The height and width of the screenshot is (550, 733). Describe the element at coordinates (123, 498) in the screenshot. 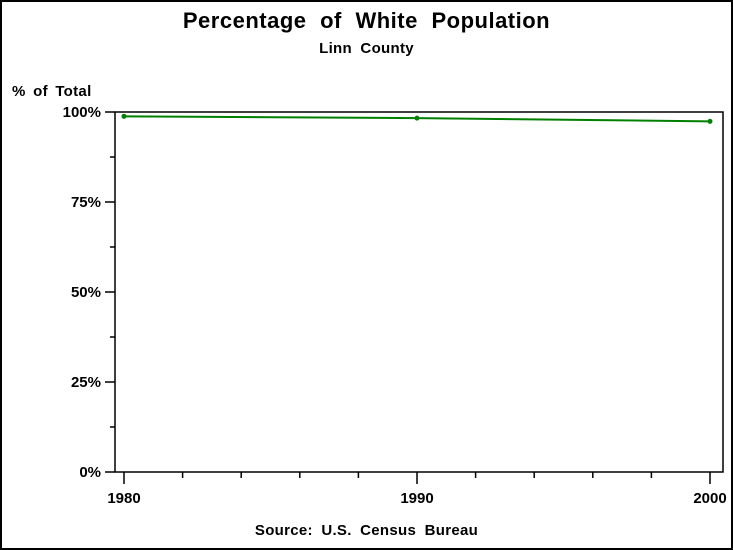

I see `x-tick-label: 1980` at that location.